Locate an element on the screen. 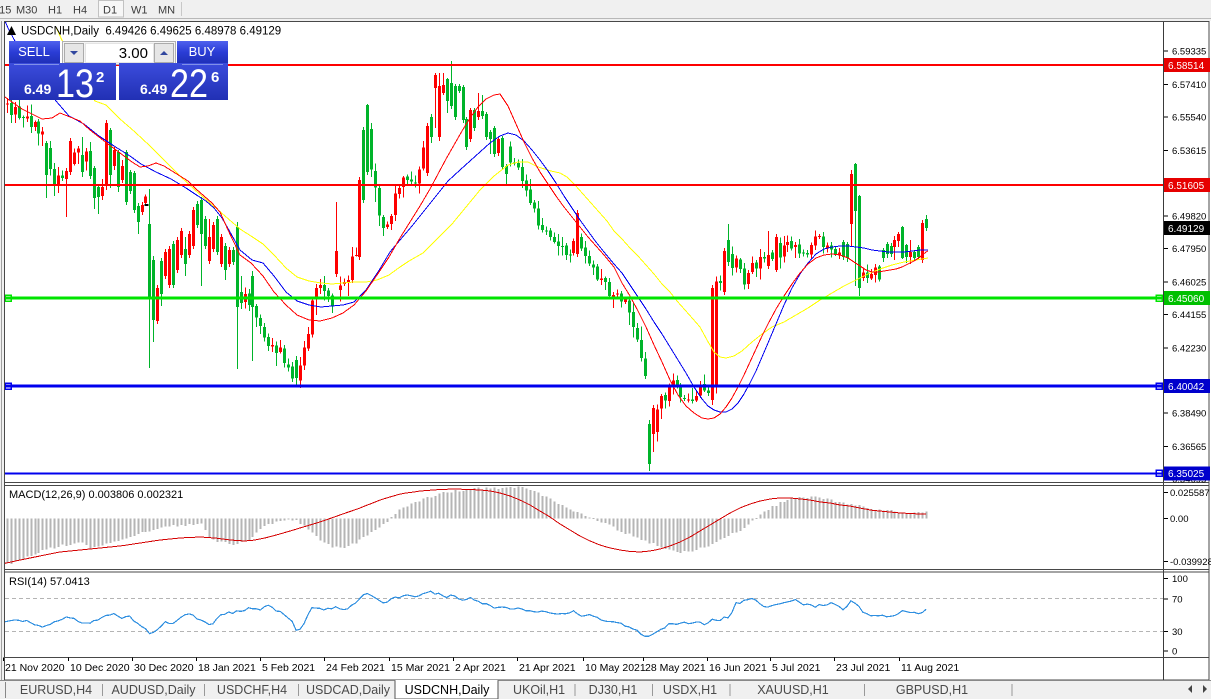 The height and width of the screenshot is (699, 1211). svg-text: 10 May 2021 is located at coordinates (615, 668).